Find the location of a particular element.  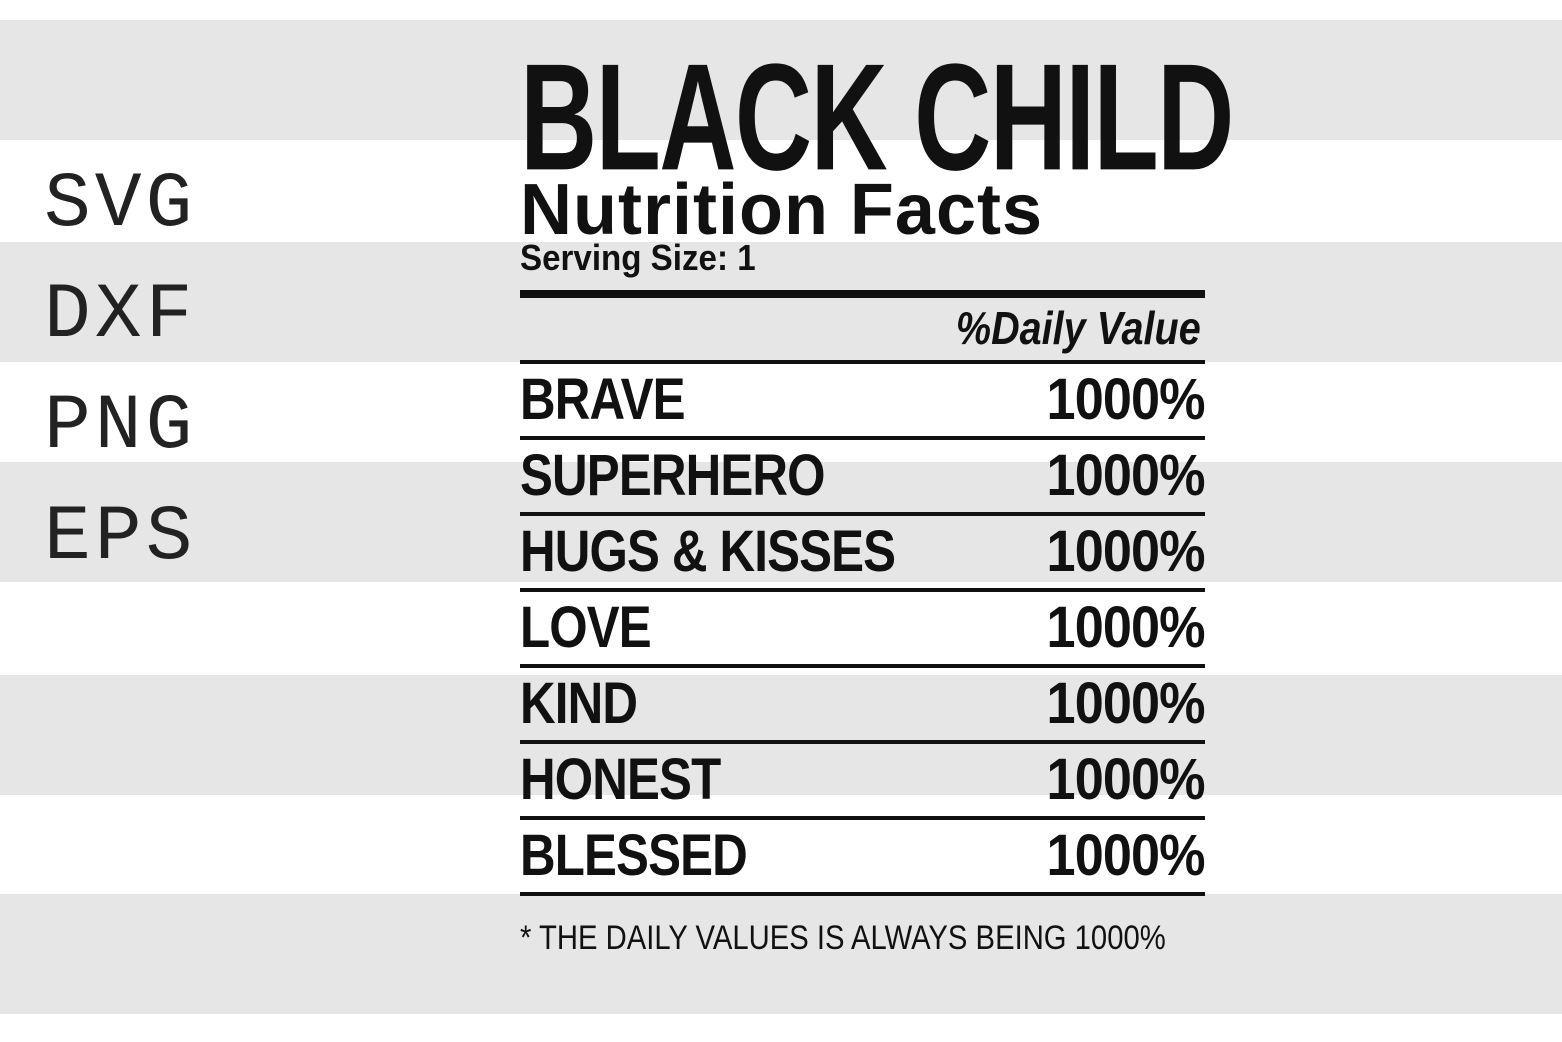

nutrient-row: LOVE 1000% is located at coordinates (863, 626).